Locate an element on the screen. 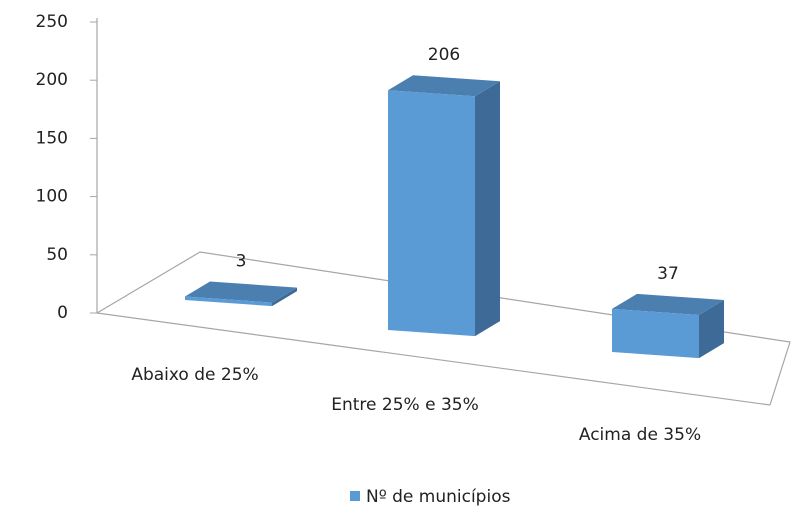 This screenshot has height=511, width=794. y-tick-label: 100 is located at coordinates (52, 197).